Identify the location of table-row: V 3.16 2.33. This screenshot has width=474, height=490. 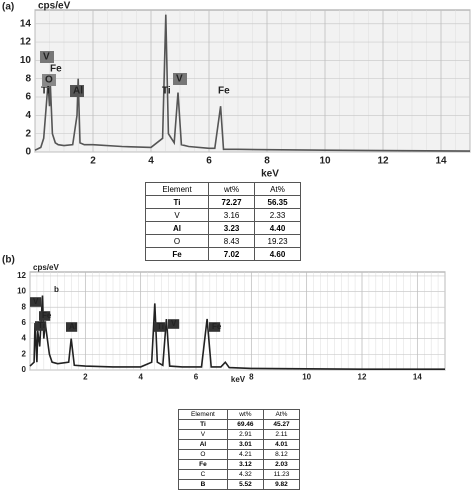
(222, 215).